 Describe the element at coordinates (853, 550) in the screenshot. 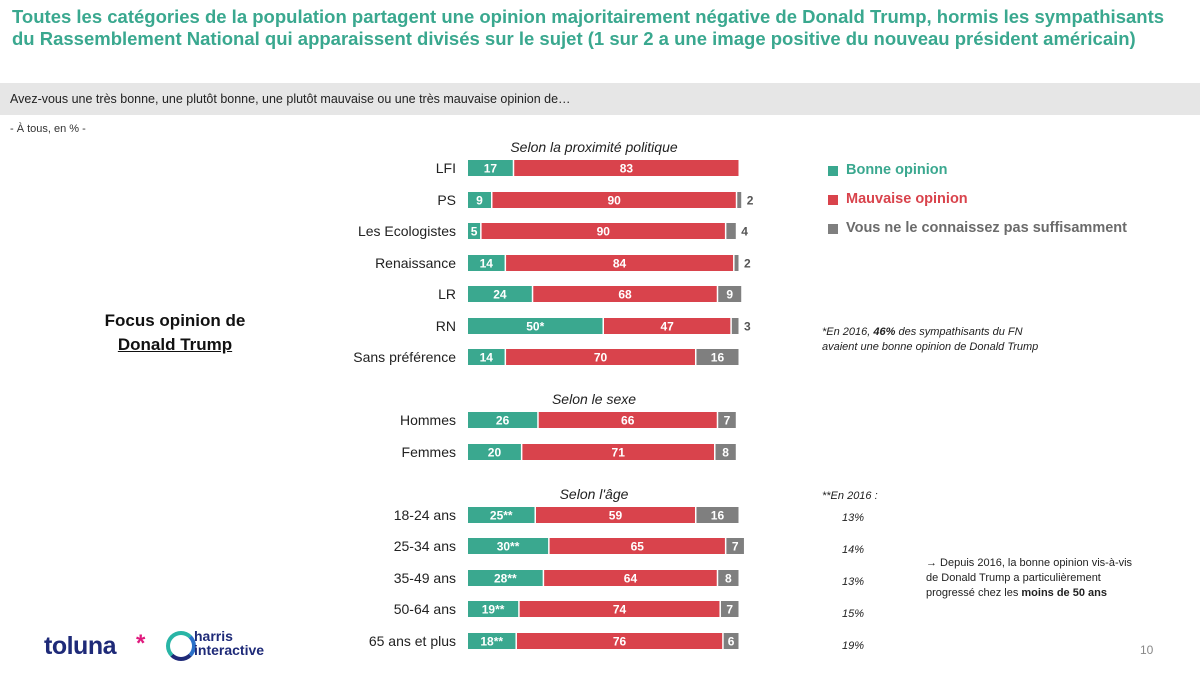

I see `note-2016-age-value: 14%` at that location.